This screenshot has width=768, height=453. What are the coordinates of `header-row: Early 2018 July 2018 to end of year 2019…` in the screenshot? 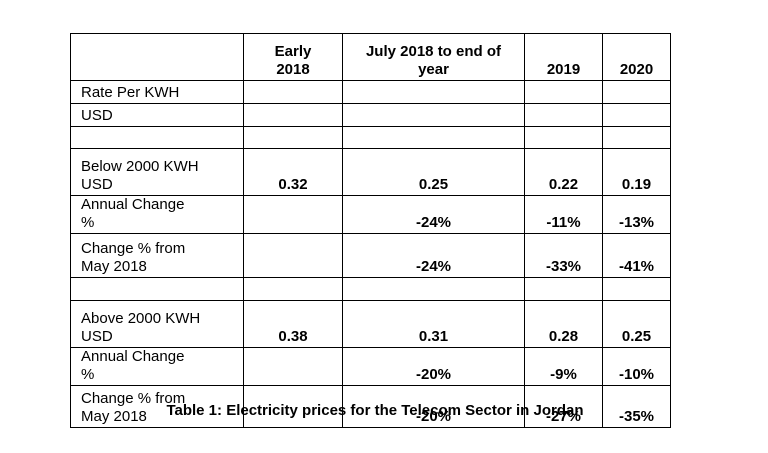 It's located at (370, 57).